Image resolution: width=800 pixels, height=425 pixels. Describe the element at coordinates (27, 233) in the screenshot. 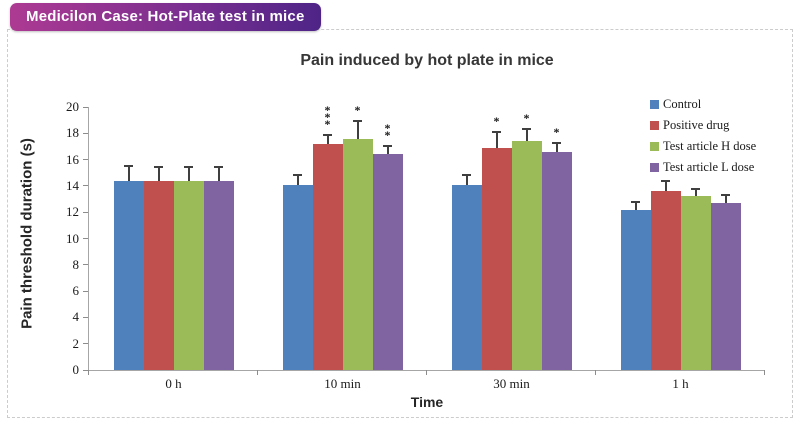

I see `y-axis-label: Pain threshold duration (s)` at that location.